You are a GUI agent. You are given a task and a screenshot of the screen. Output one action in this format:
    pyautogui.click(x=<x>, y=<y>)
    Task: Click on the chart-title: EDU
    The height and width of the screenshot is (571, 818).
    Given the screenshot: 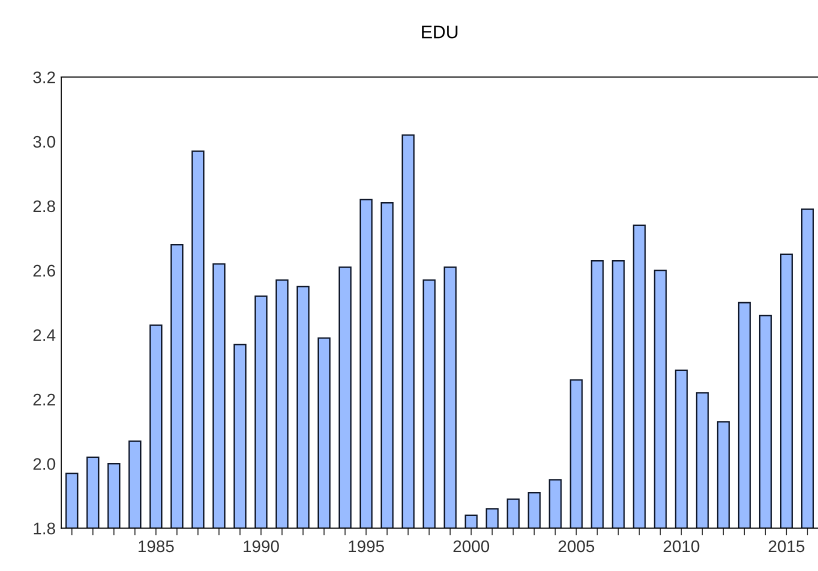 What is the action you would take?
    pyautogui.click(x=440, y=32)
    